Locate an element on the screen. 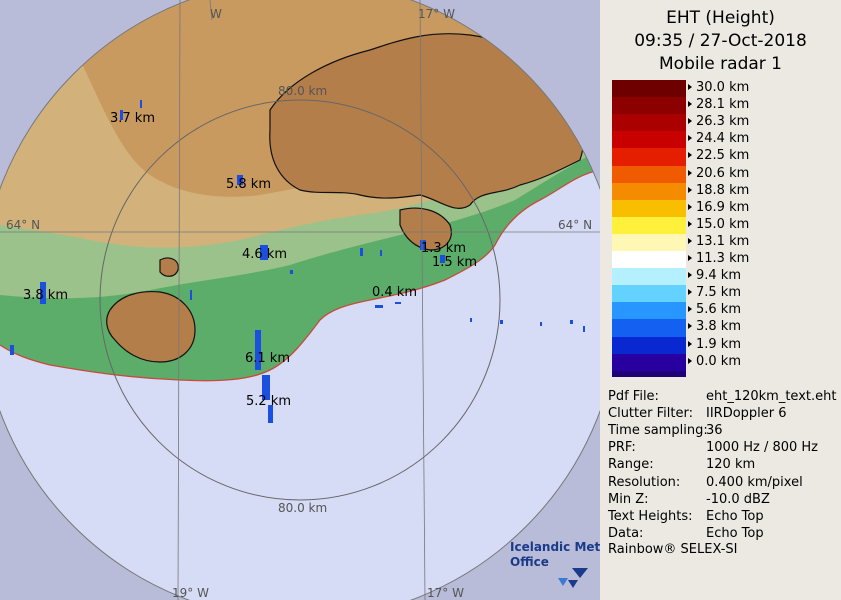  echo-label: 1.5 km is located at coordinates (454, 262).